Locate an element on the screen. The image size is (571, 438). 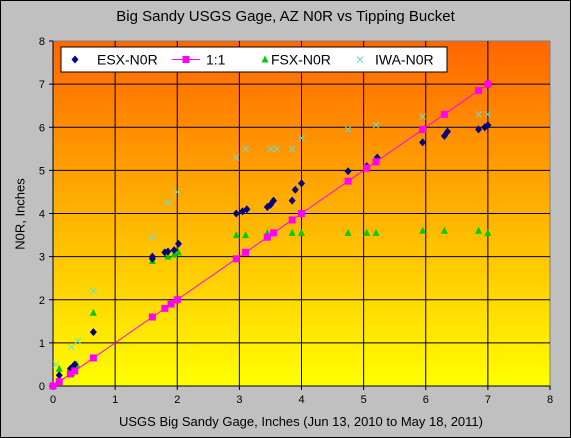
legend-label: 1:1 is located at coordinates (216, 60).